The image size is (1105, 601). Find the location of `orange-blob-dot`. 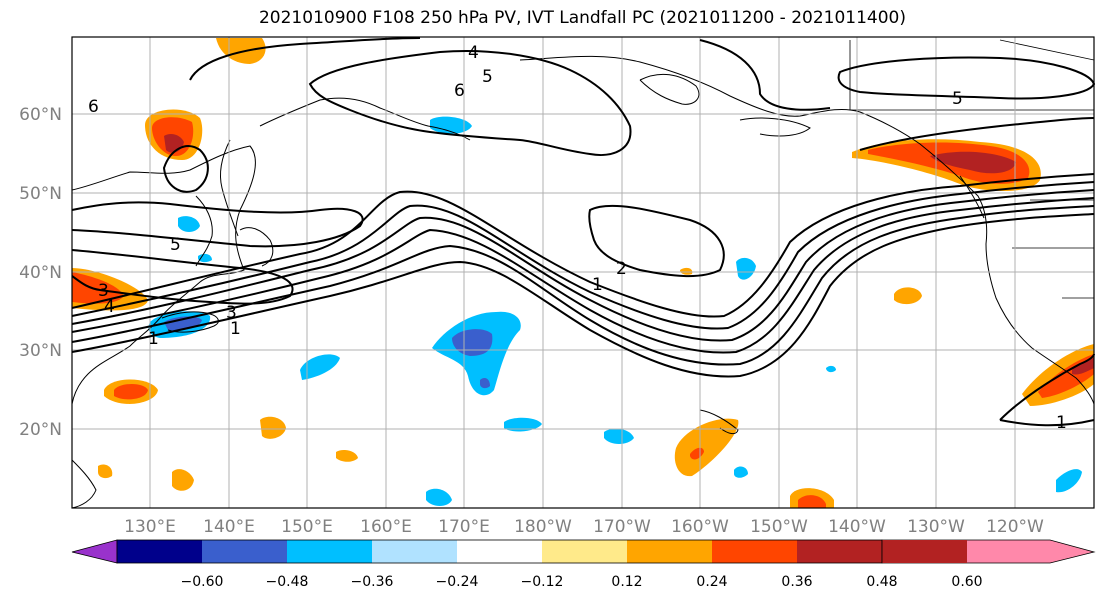

orange-blob-dot is located at coordinates (686, 271).